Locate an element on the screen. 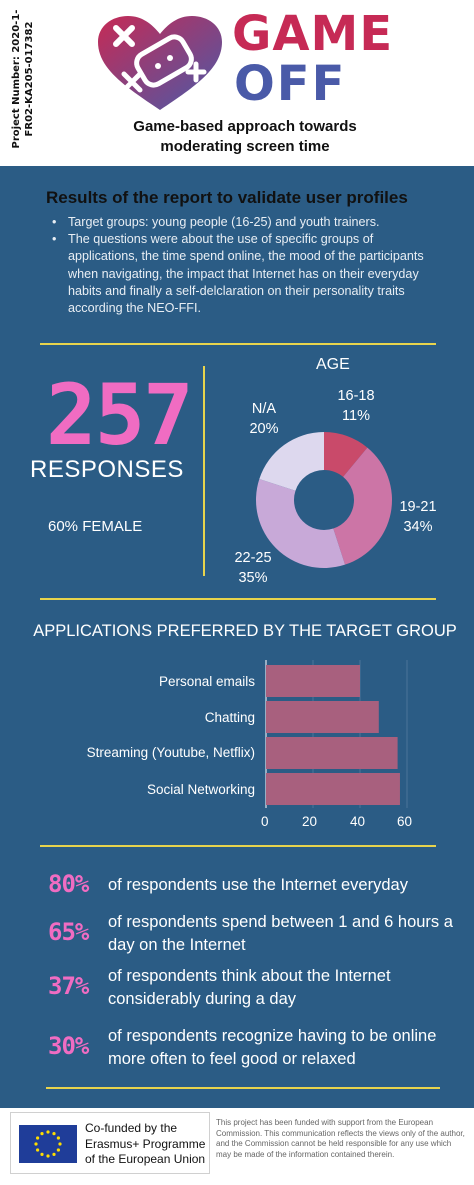 This screenshot has height=1185, width=474. stat-text: of respondents use the Internet everyday is located at coordinates (258, 885).